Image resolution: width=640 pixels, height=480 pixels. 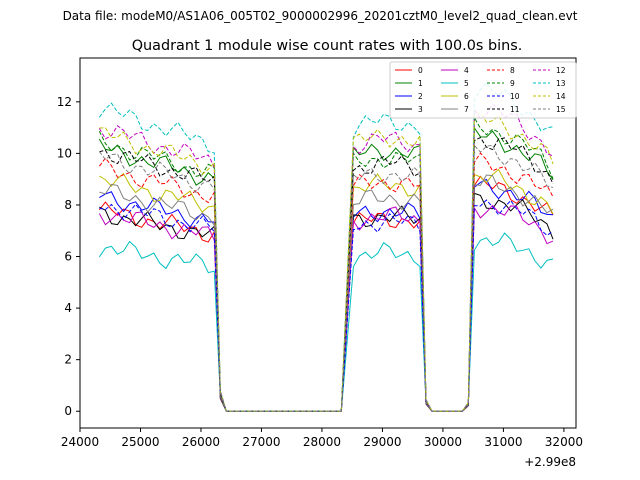 I want to click on legend-label-15: 15, so click(x=561, y=109).